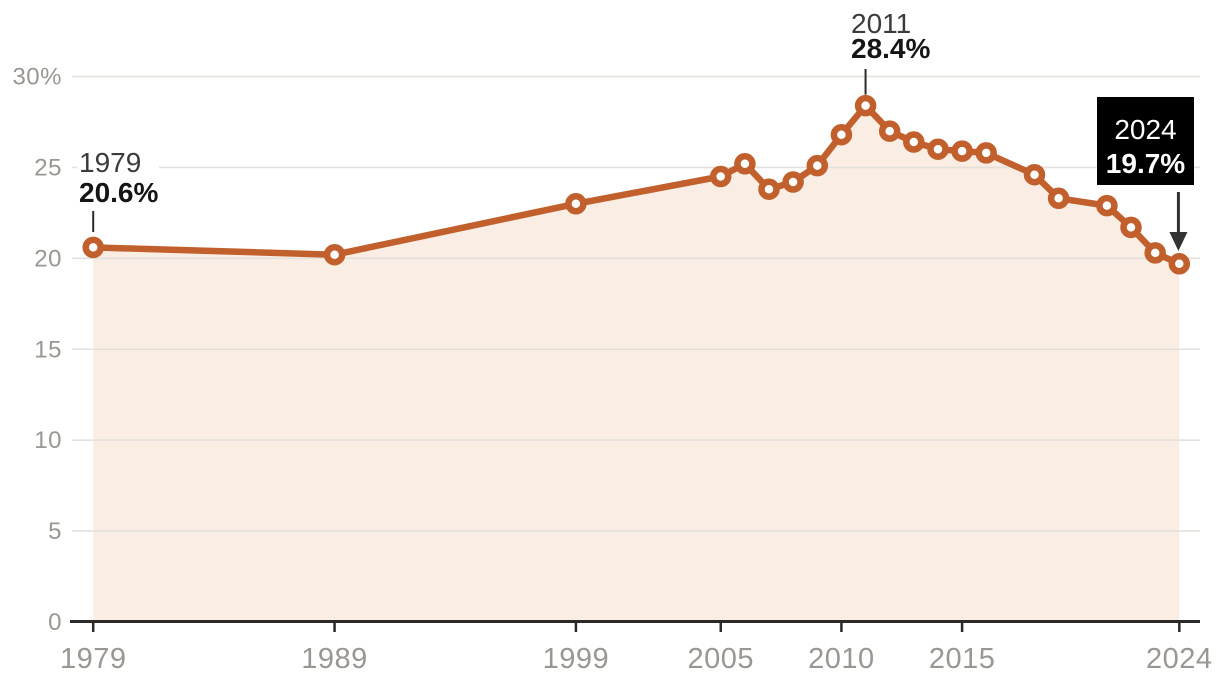 The width and height of the screenshot is (1220, 682). What do you see at coordinates (55, 531) in the screenshot?
I see `y-axis-label: 5` at bounding box center [55, 531].